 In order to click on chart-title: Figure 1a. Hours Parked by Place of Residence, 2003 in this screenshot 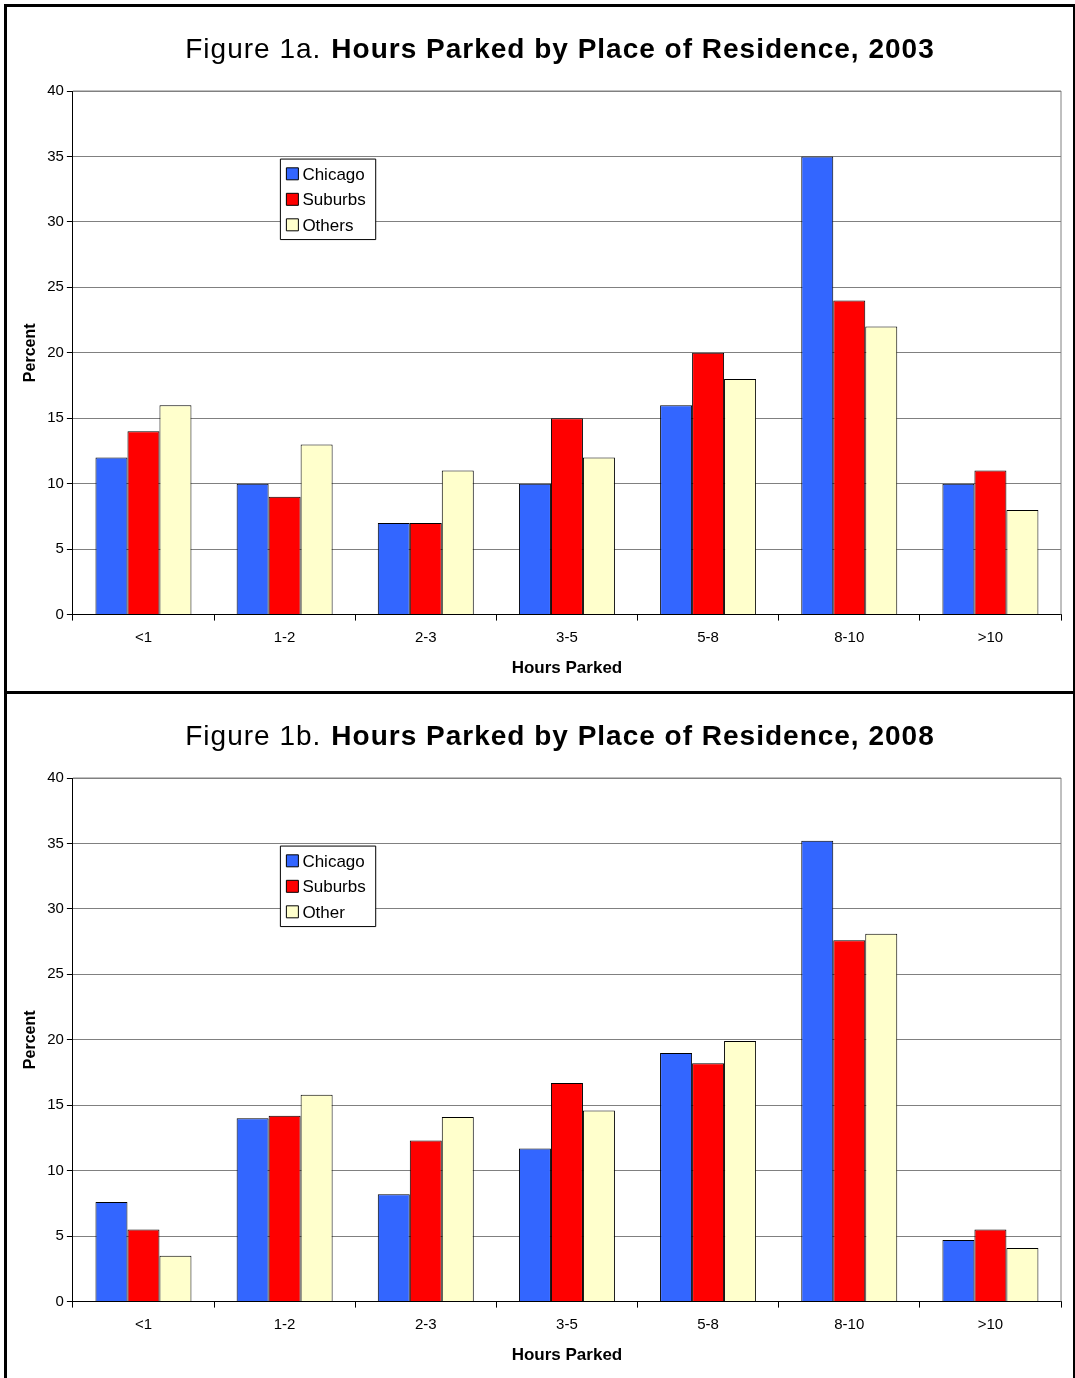, I will do `click(560, 49)`.